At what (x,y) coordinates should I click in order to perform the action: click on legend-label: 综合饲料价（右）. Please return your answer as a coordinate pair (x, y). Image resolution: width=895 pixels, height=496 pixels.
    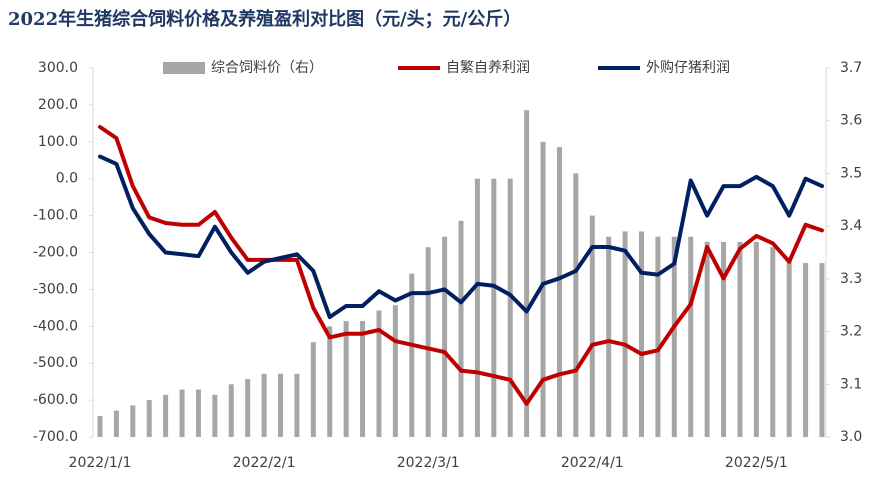
    Looking at the image, I should click on (267, 68).